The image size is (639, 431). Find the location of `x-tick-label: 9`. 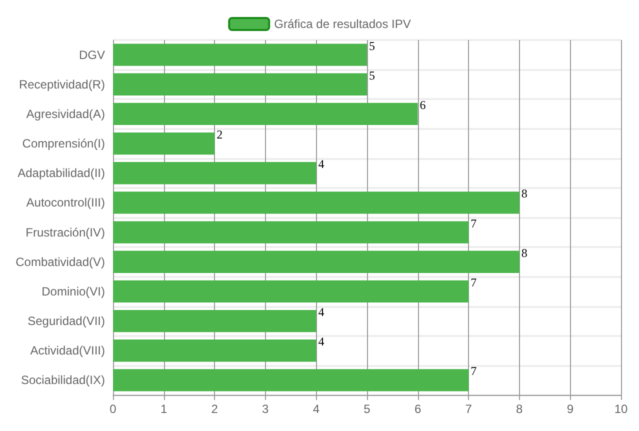

x-tick-label: 9 is located at coordinates (570, 409).